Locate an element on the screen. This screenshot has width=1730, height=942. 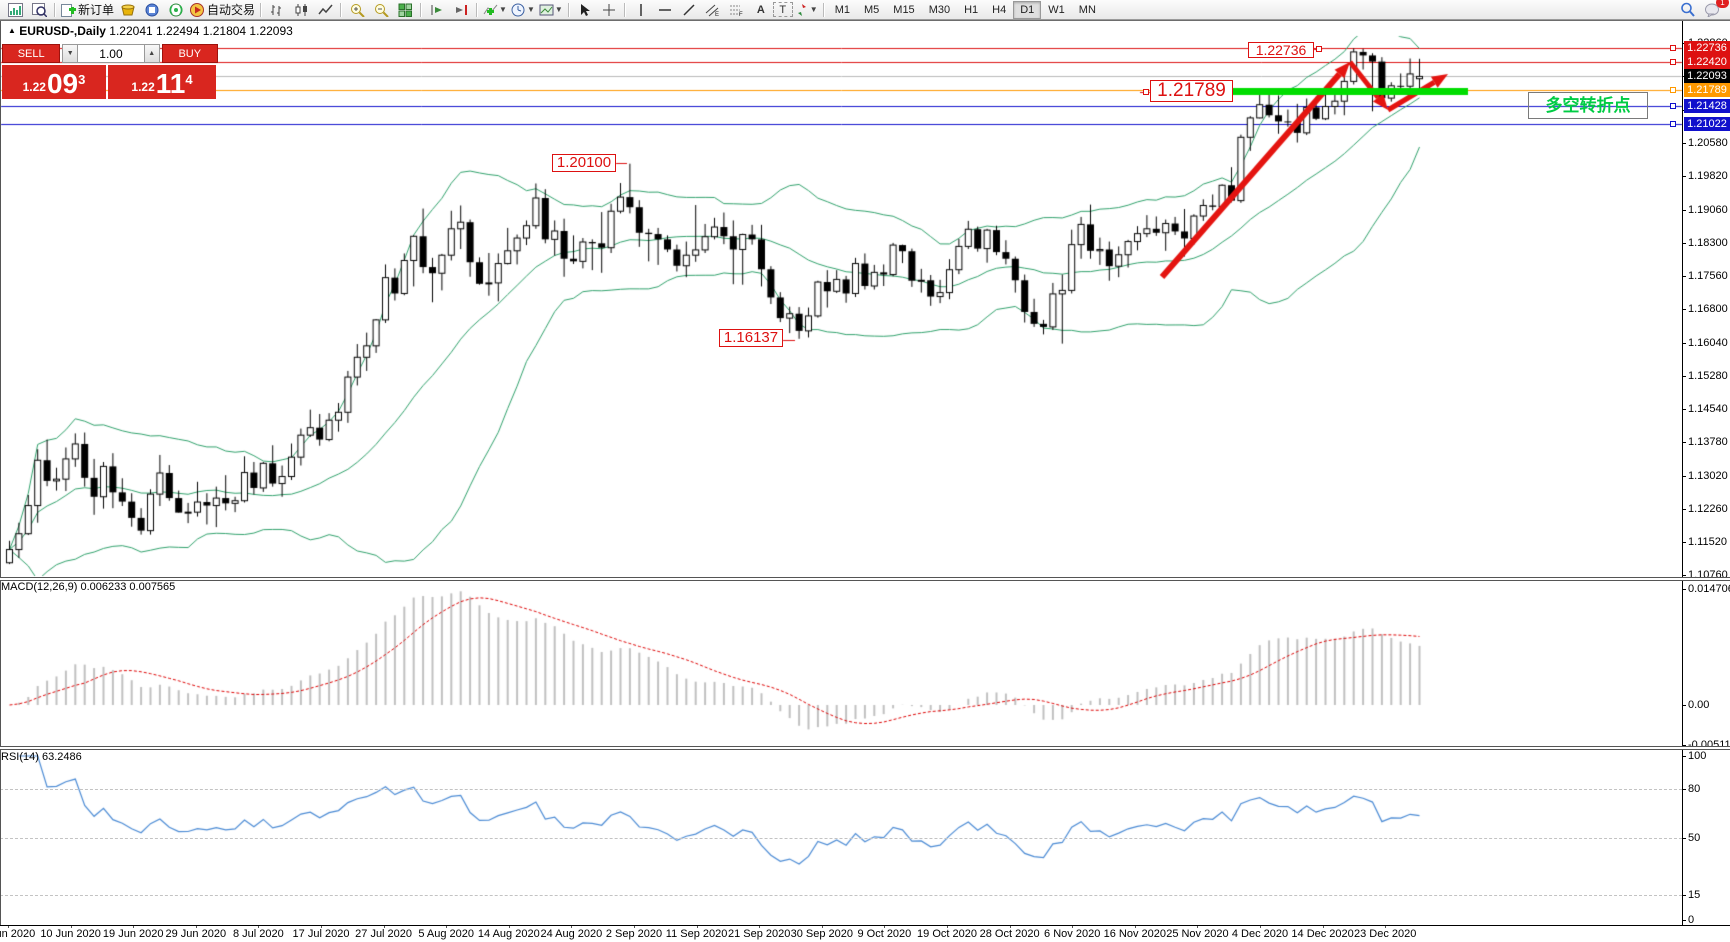
timeframe-m30: M30 is located at coordinates (939, 9).